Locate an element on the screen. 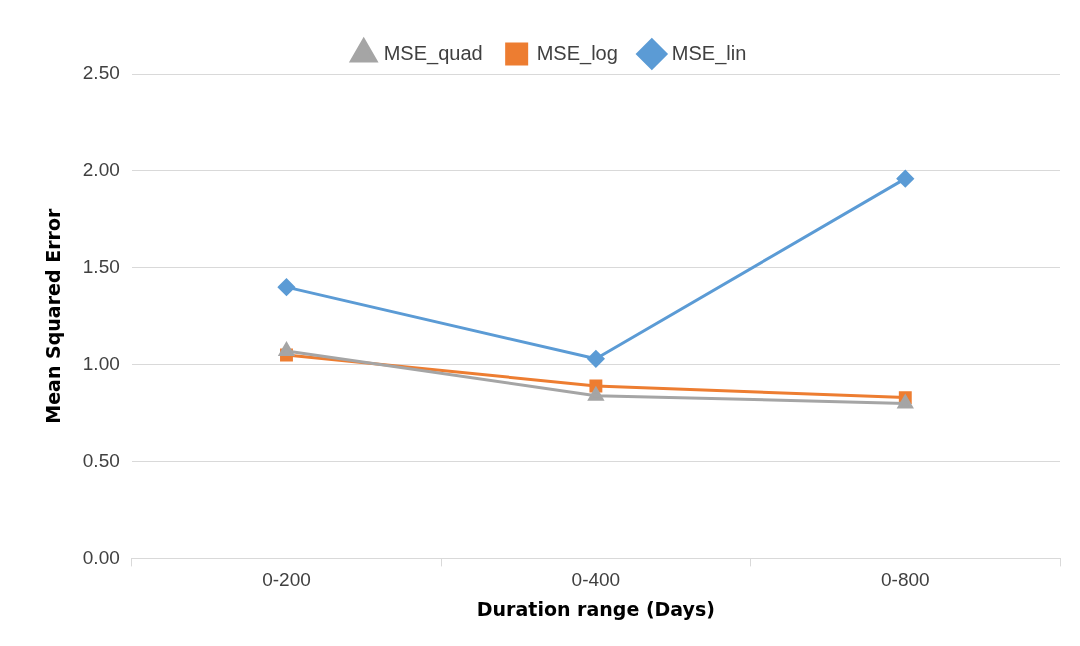 Image resolution: width=1080 pixels, height=646 pixels. x-tick-label: 0-800 is located at coordinates (905, 580).